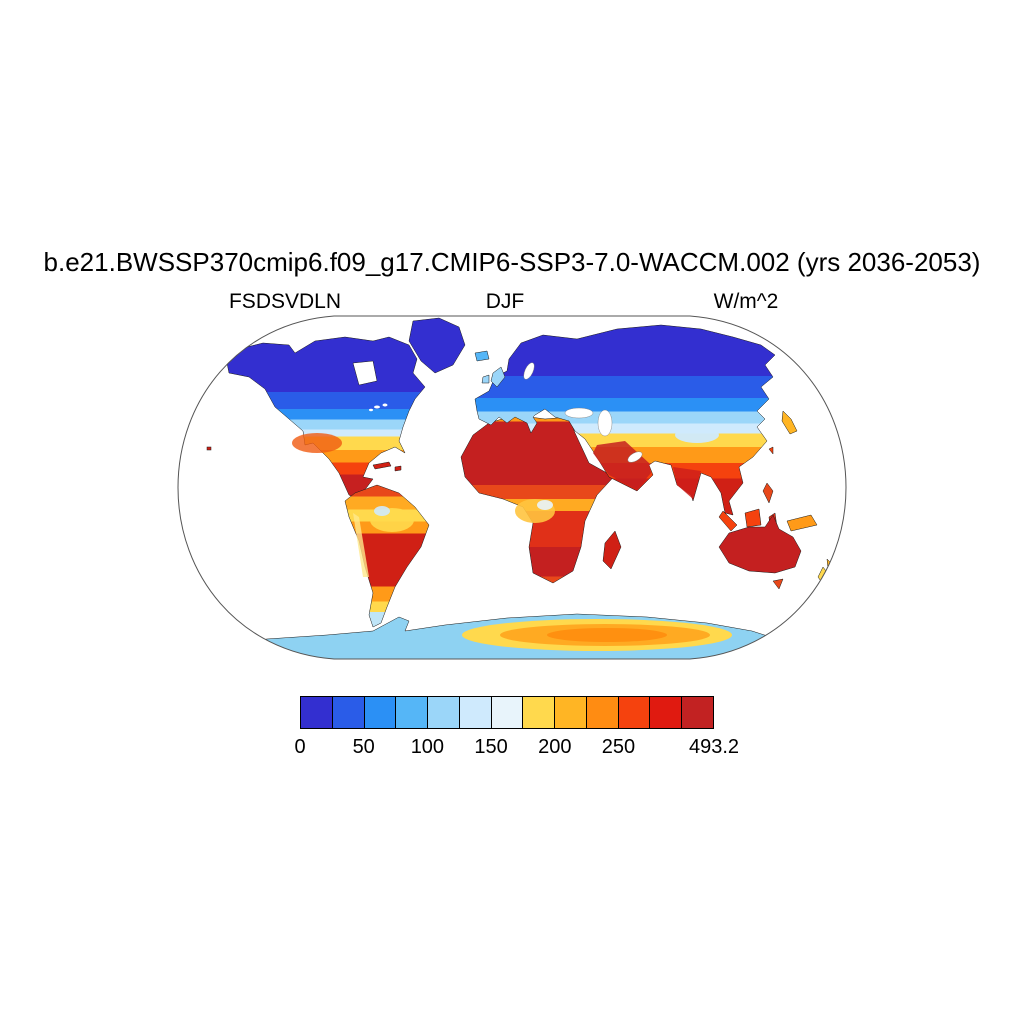  I want to click on colorbar-tick-label: 250, so click(618, 747).